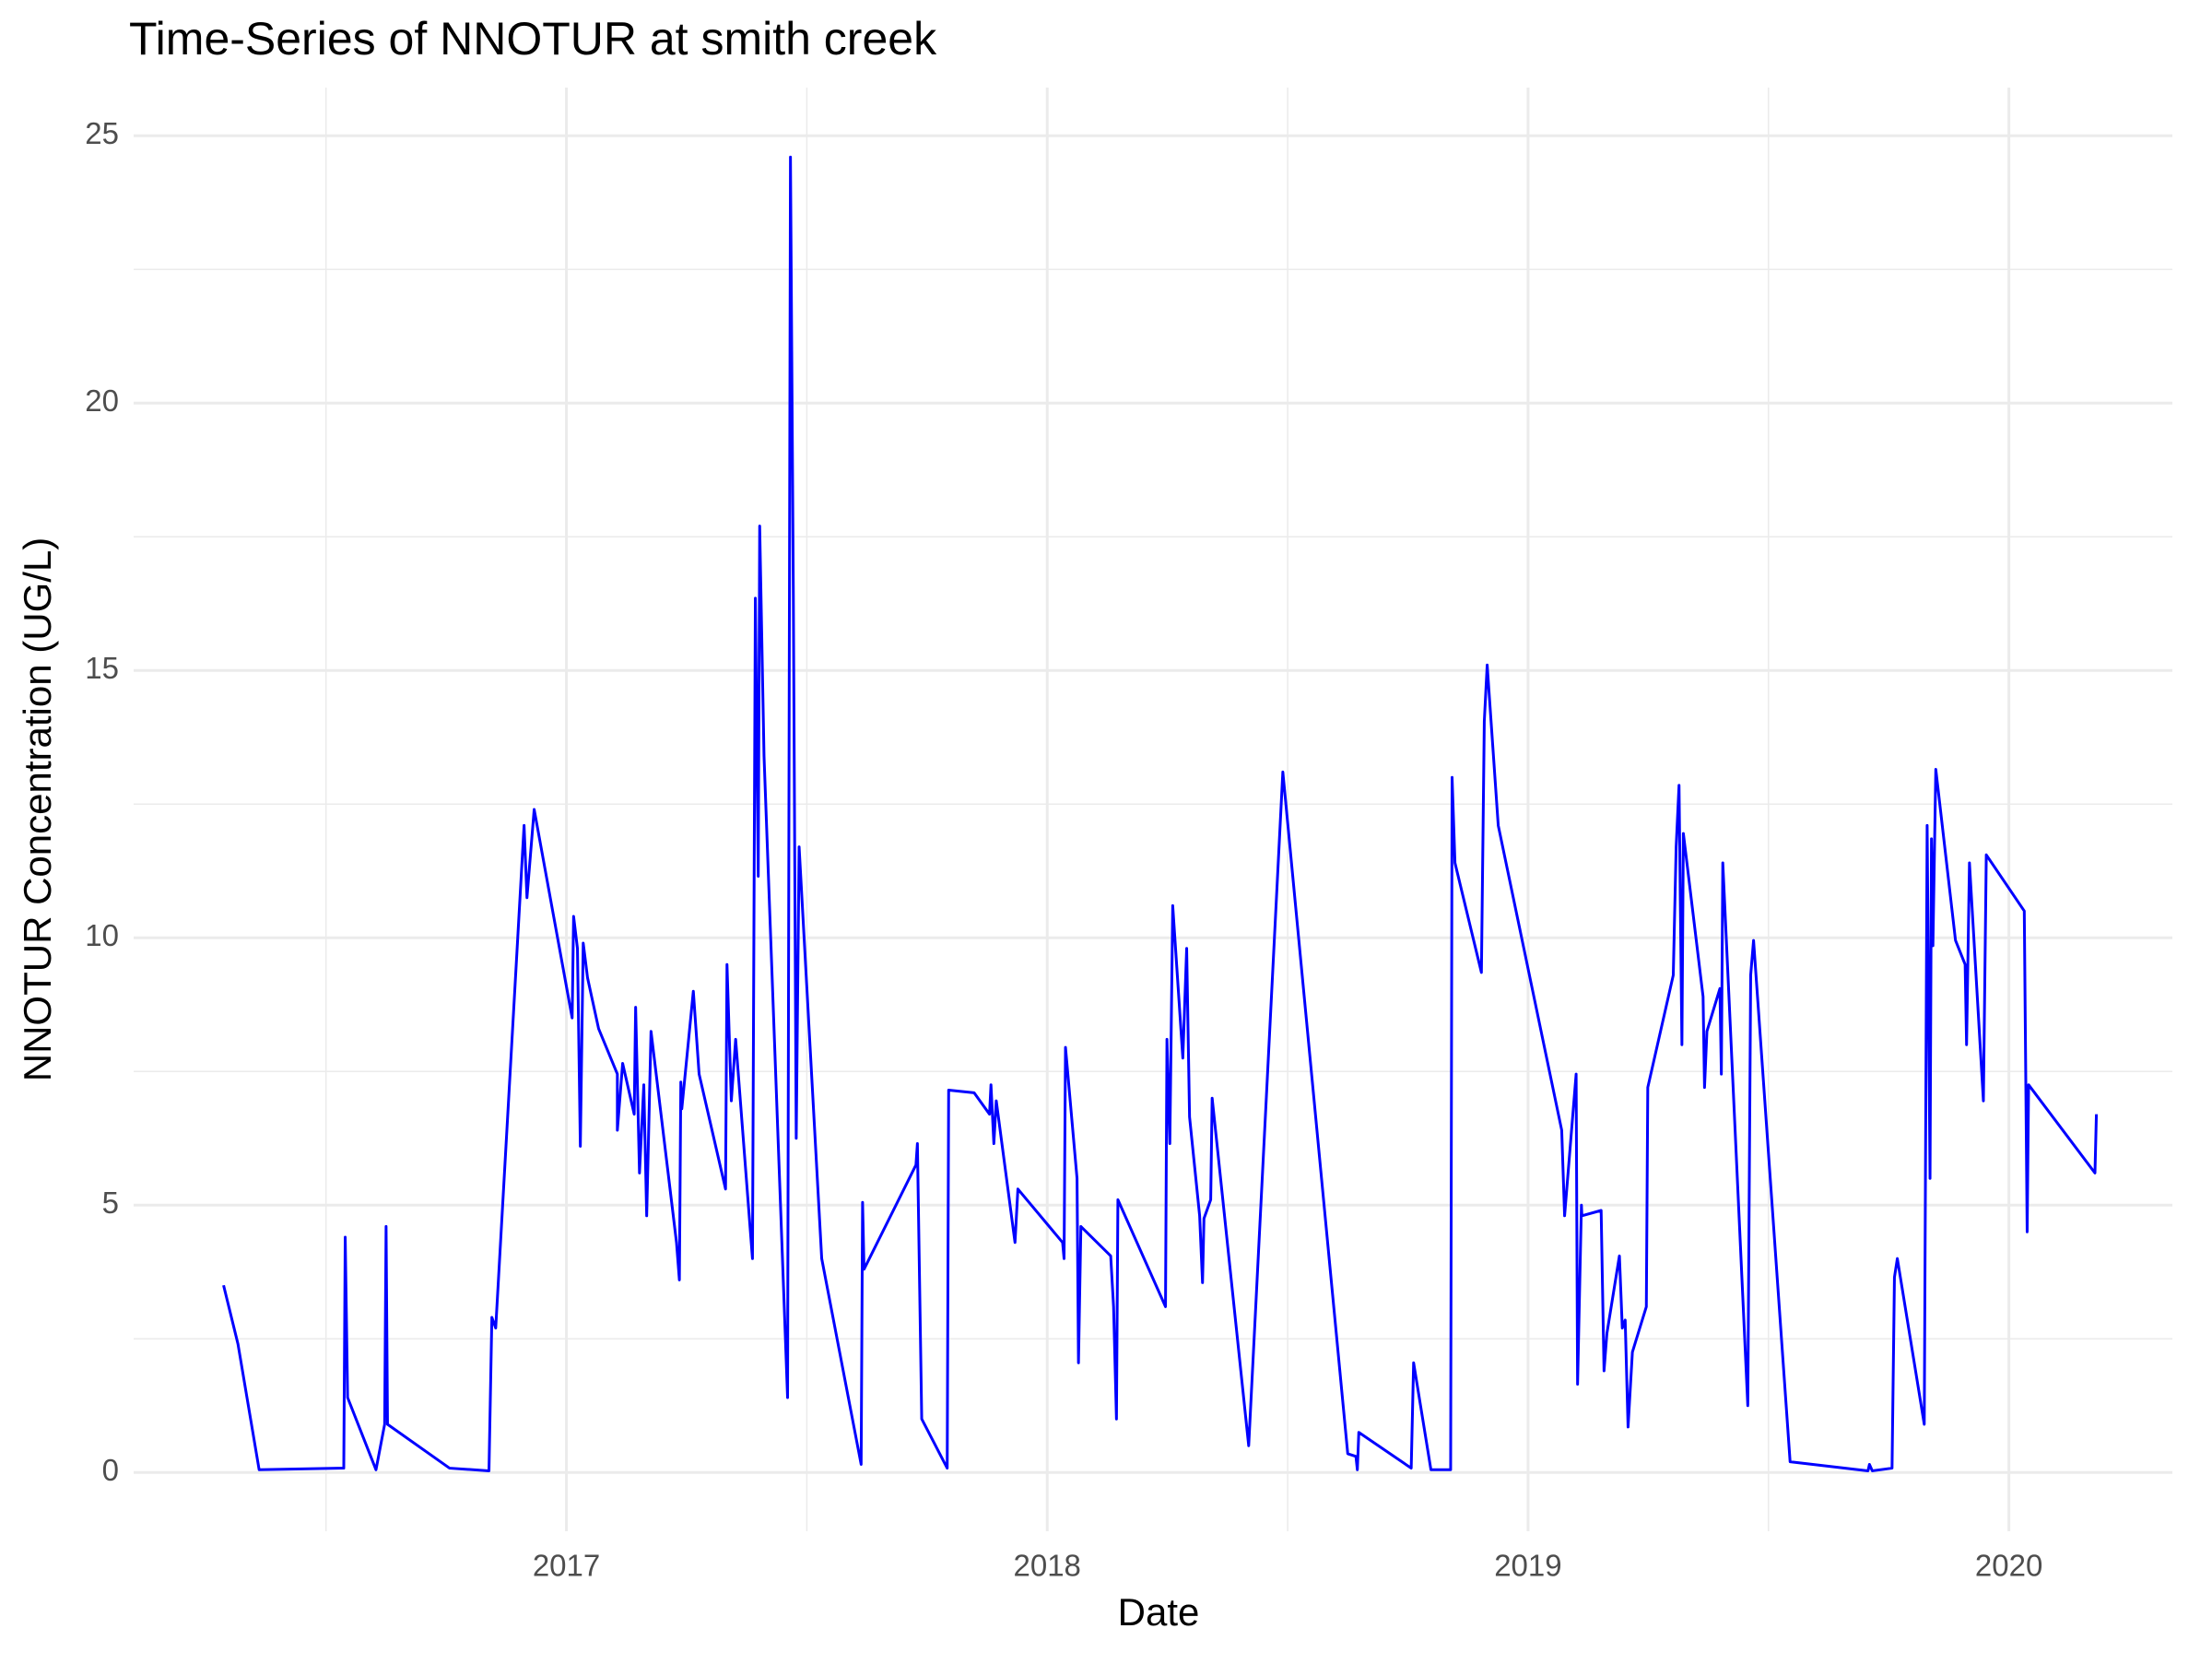 The image size is (2212, 1664). I want to click on x-tick-label: 2019, so click(1527, 1566).